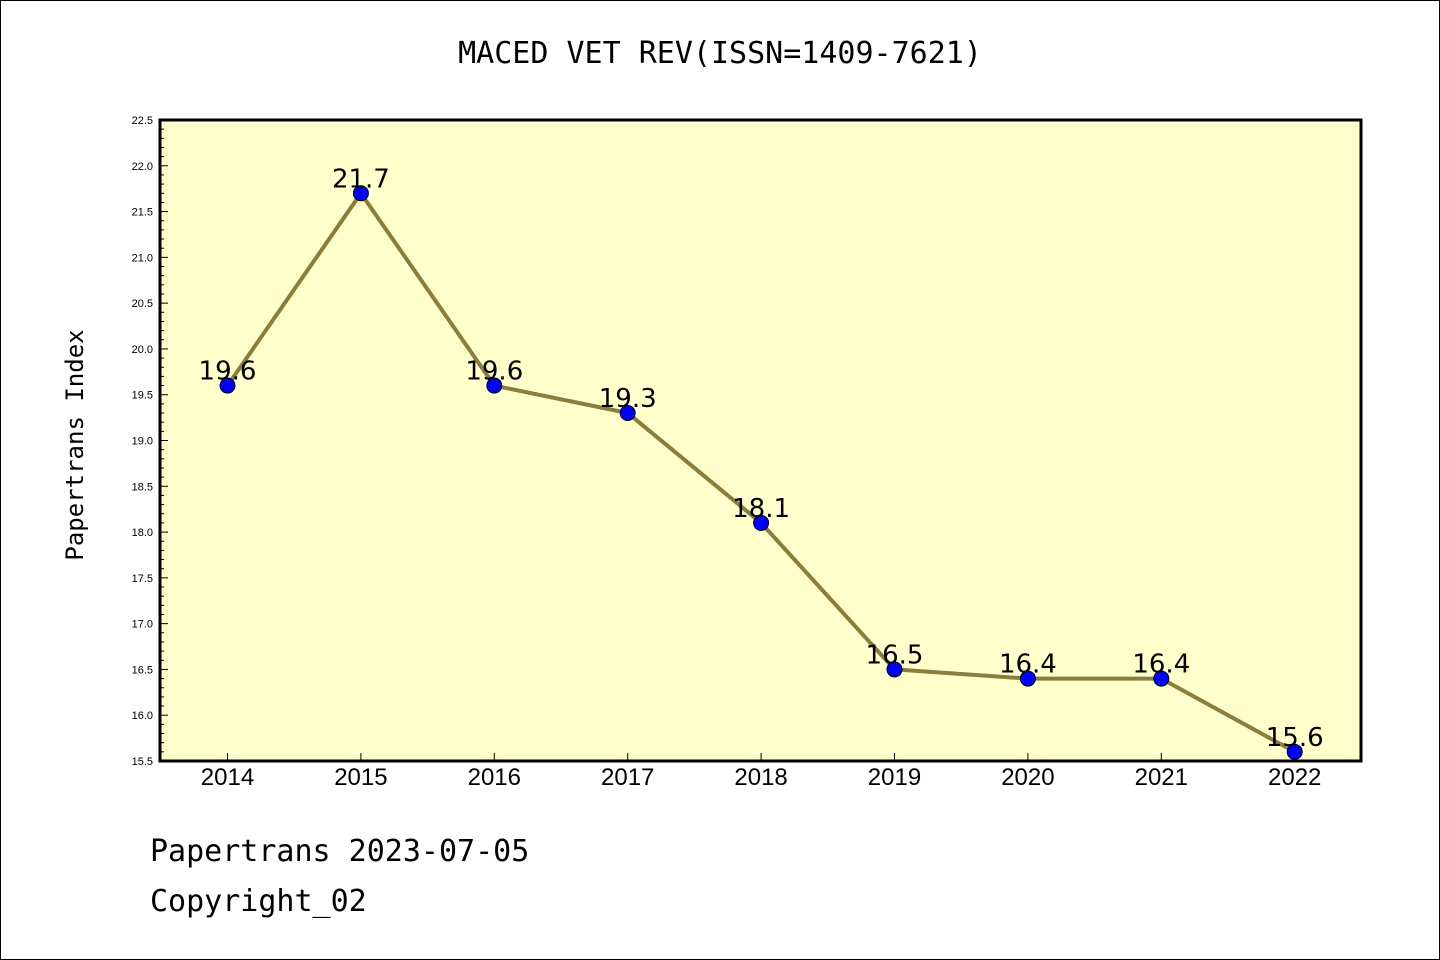 The image size is (1440, 960). Describe the element at coordinates (142, 533) in the screenshot. I see `y-tick-label: 18.0` at that location.